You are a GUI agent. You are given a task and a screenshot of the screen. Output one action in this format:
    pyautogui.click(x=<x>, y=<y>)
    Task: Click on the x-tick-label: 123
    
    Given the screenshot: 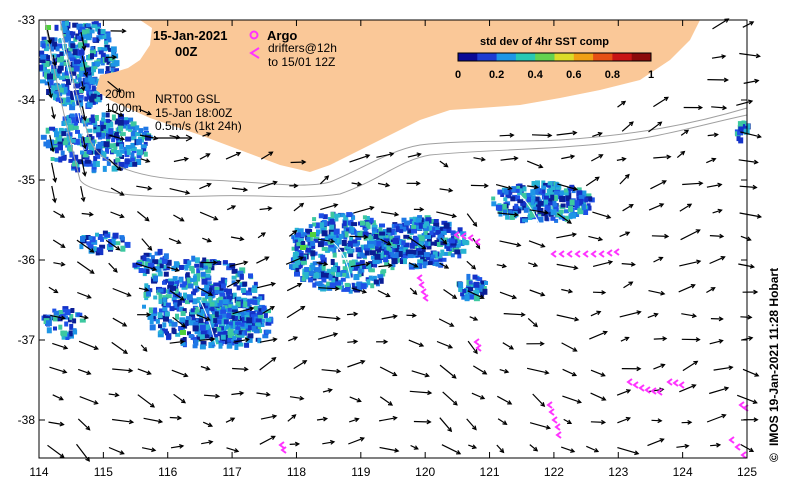 What is the action you would take?
    pyautogui.click(x=618, y=472)
    